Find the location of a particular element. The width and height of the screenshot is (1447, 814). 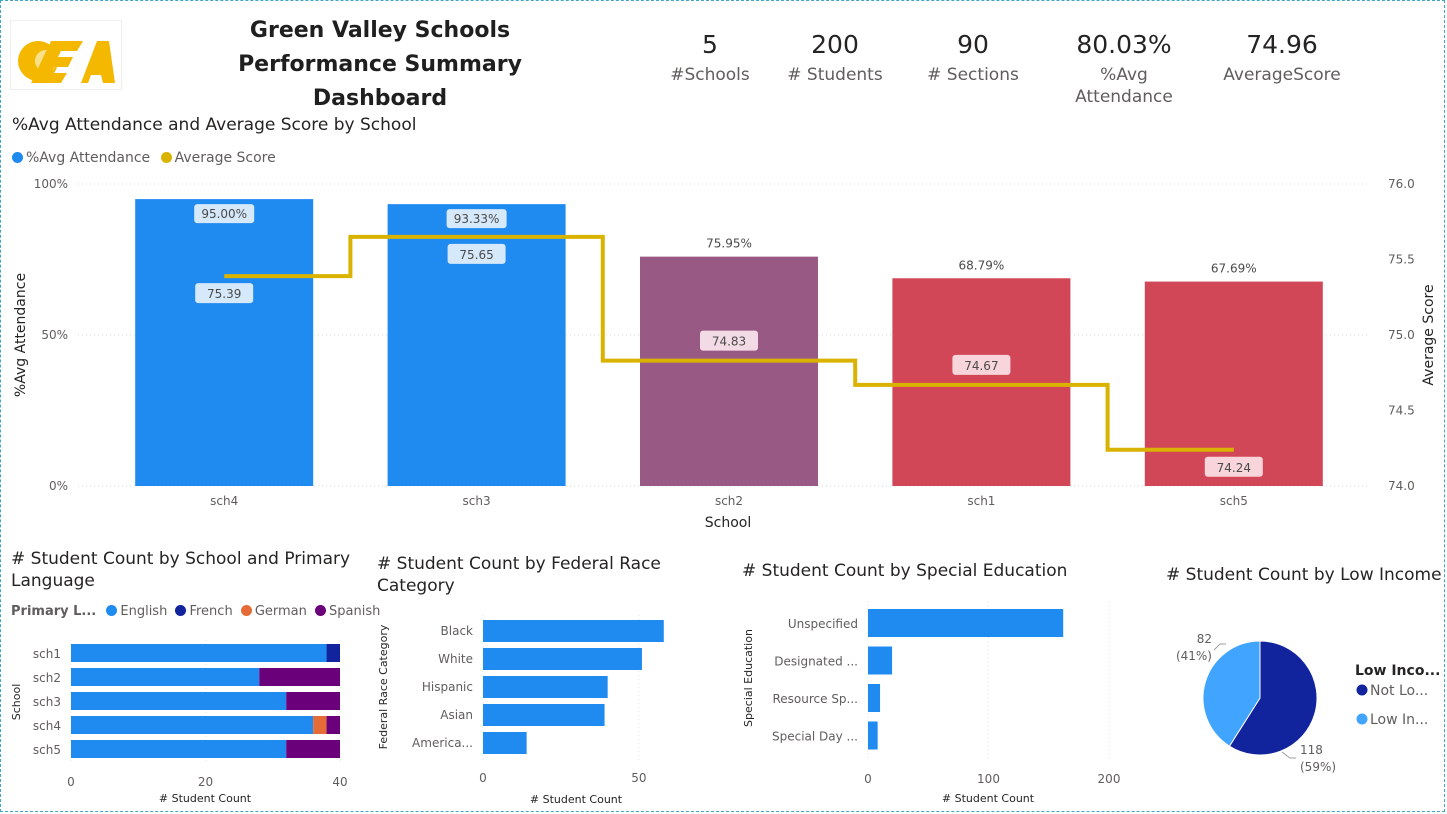

legend-label: Spanish is located at coordinates (355, 611).